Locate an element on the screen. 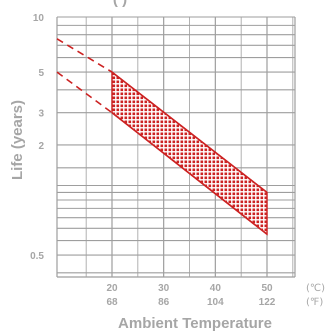  x-tick-label-fahrenheit: 86 is located at coordinates (164, 302).